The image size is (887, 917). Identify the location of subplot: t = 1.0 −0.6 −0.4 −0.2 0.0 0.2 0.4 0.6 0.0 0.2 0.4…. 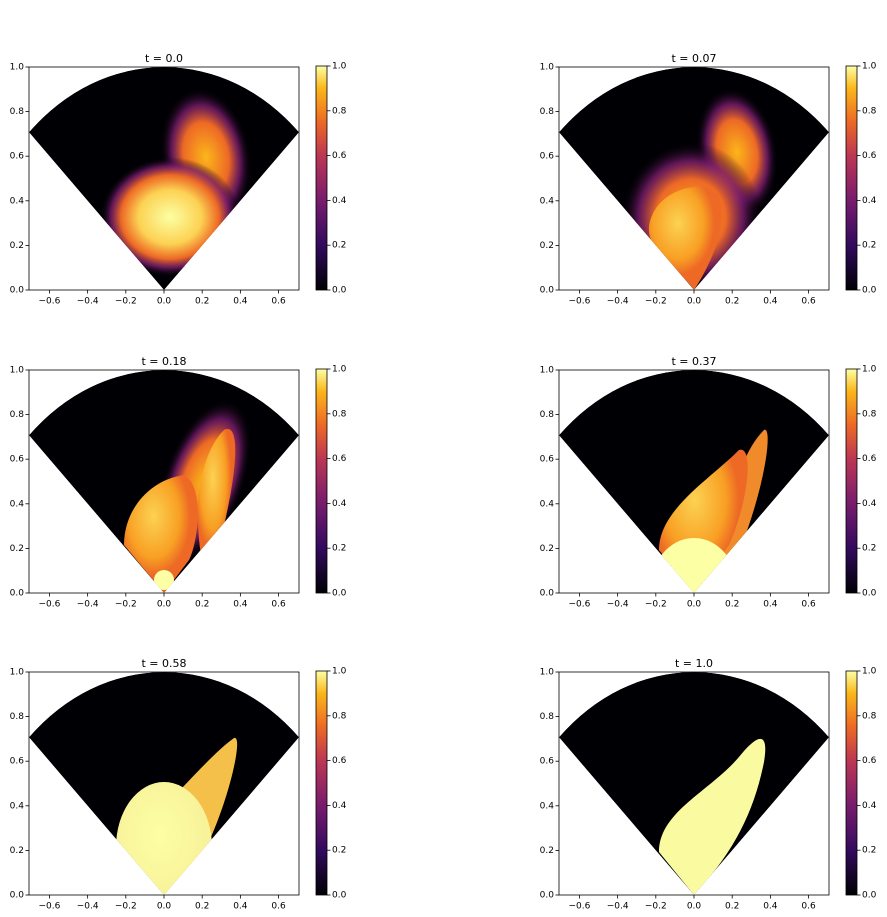
(708, 784).